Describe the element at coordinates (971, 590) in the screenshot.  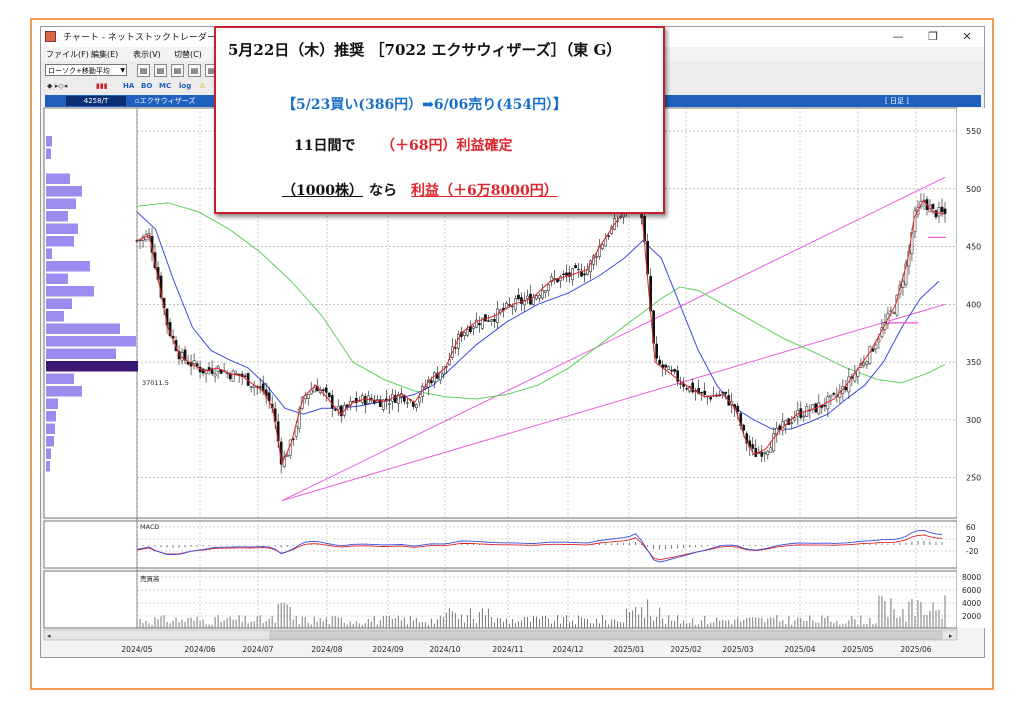
I see `volume-tick-label: 6000` at that location.